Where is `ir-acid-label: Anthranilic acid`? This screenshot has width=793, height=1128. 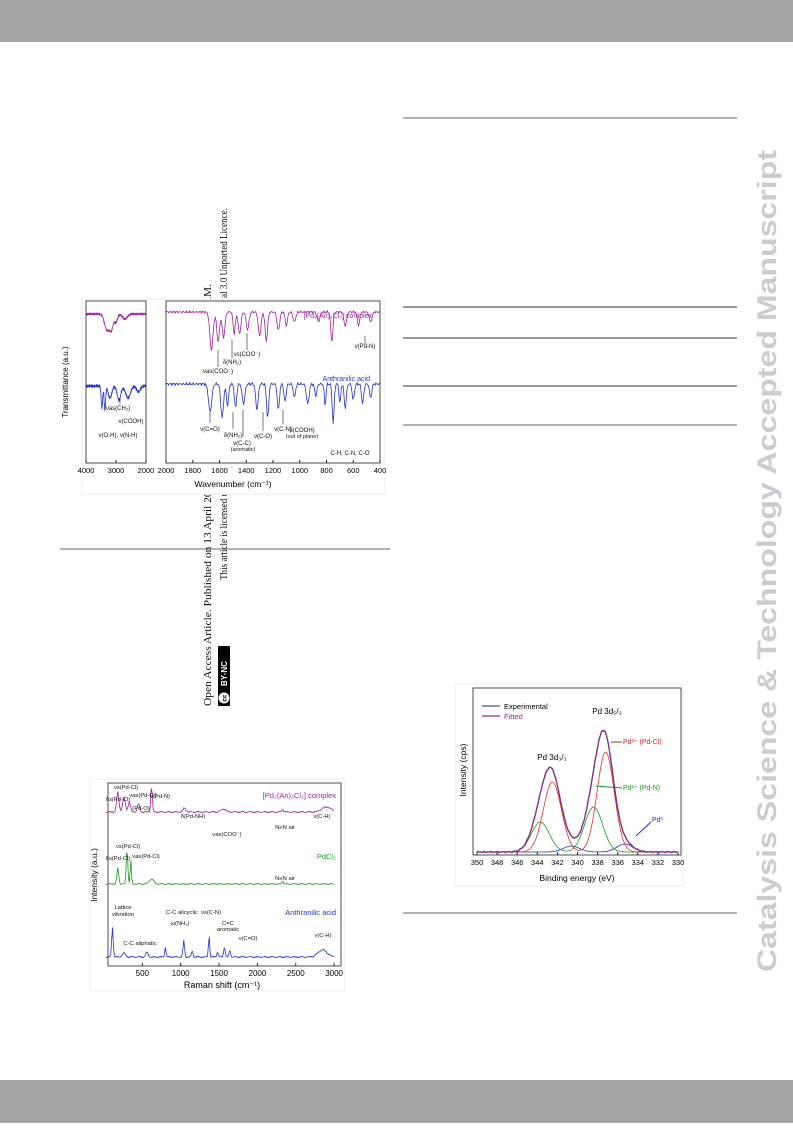
ir-acid-label: Anthranilic acid is located at coordinates (347, 379).